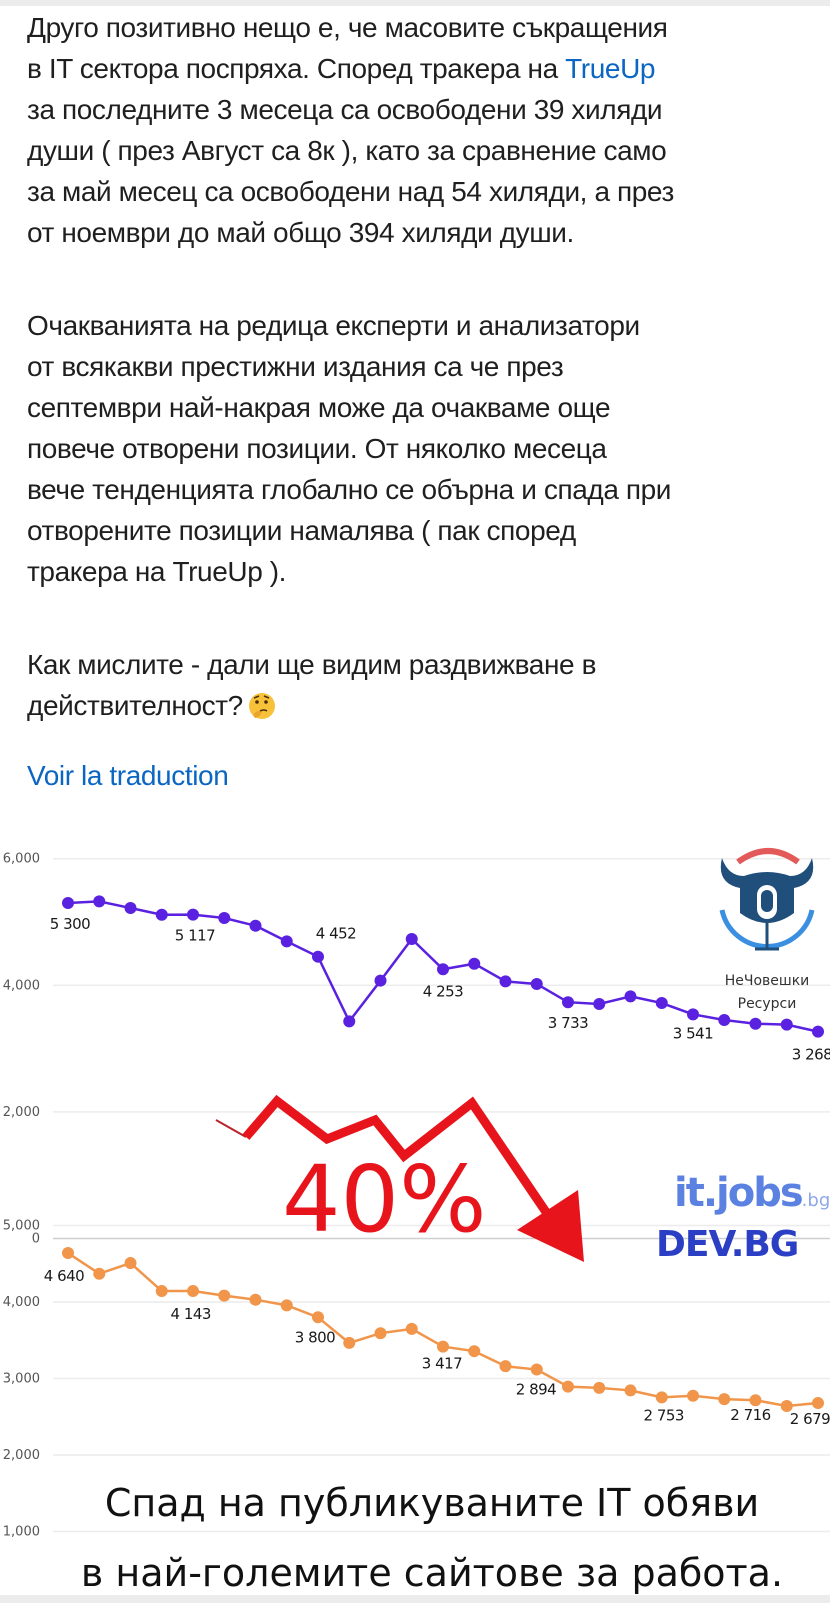 The height and width of the screenshot is (1603, 830). Describe the element at coordinates (70, 924) in the screenshot. I see `data-label: 5 300` at that location.